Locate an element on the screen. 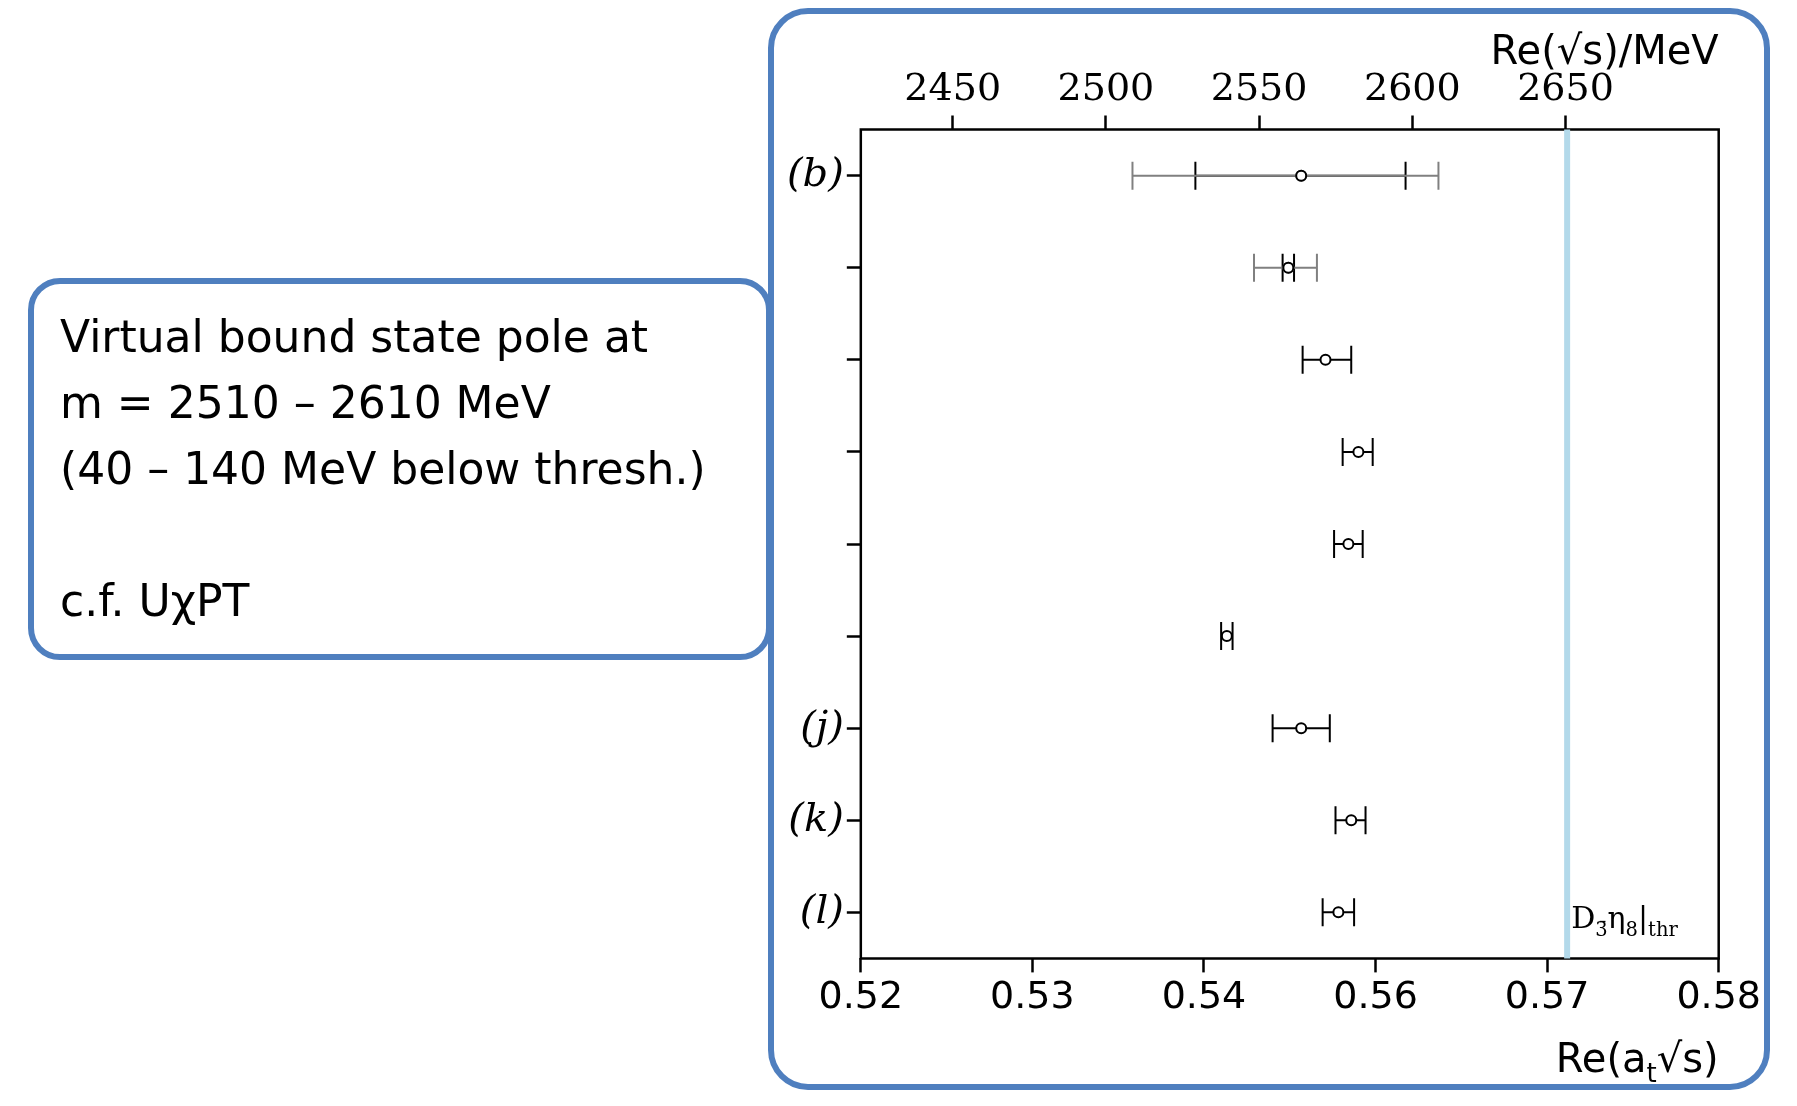 This screenshot has width=1797, height=1106. x-tick-label: 0.52 is located at coordinates (861, 995).